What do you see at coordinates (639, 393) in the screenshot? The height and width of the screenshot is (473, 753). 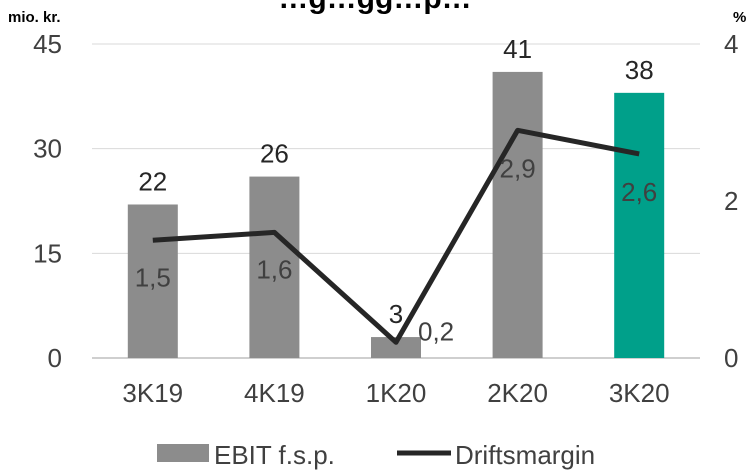 I see `x-tick-label: 3K20` at bounding box center [639, 393].